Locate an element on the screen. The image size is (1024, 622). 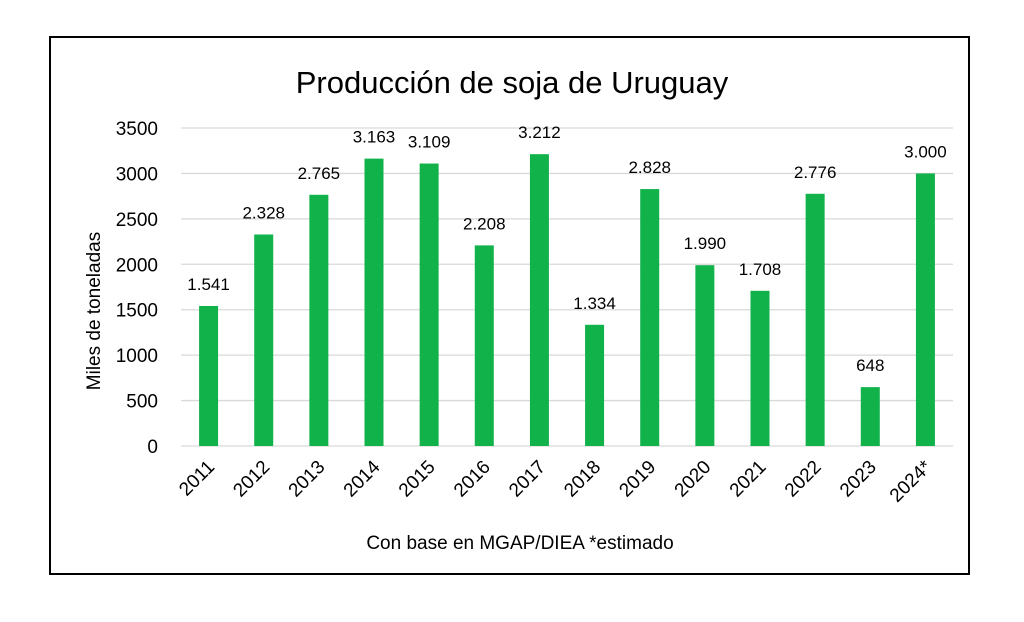
bar-2011 is located at coordinates (209, 375).